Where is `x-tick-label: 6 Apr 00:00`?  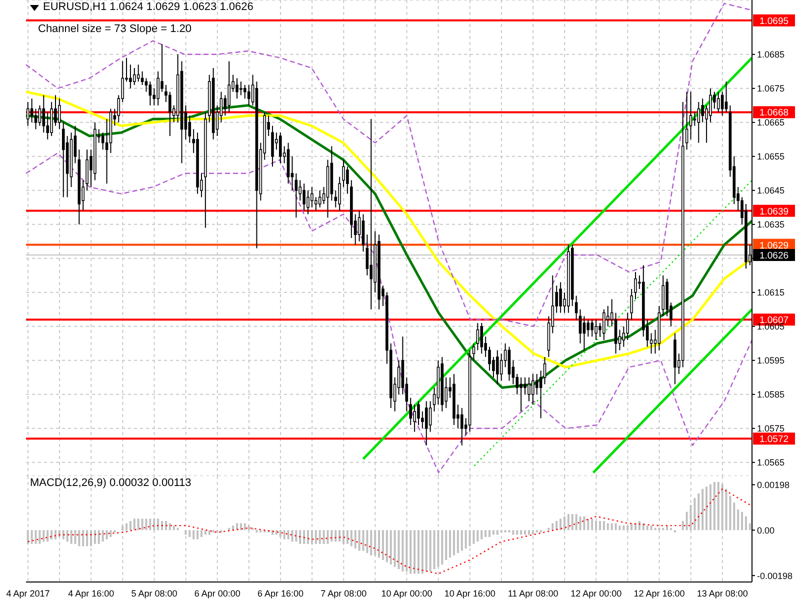 x-tick-label: 6 Apr 00:00 is located at coordinates (217, 593).